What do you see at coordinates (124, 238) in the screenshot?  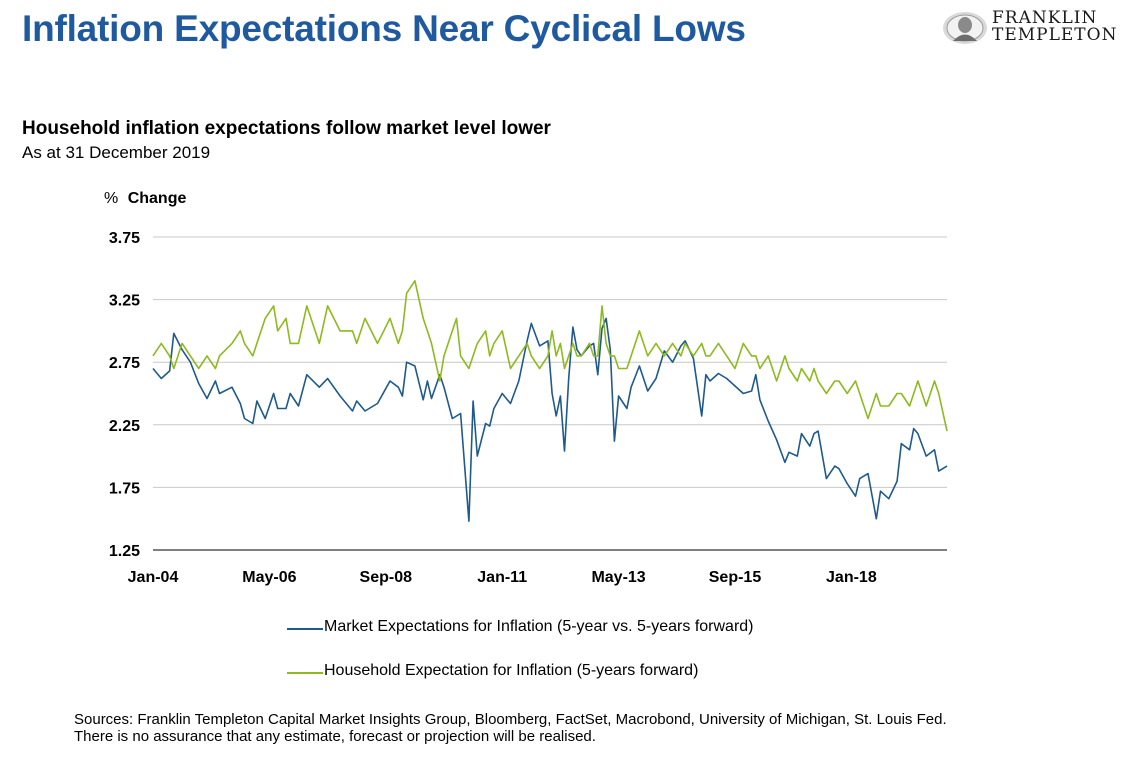 I see `y-tick-label: 3.75` at bounding box center [124, 238].